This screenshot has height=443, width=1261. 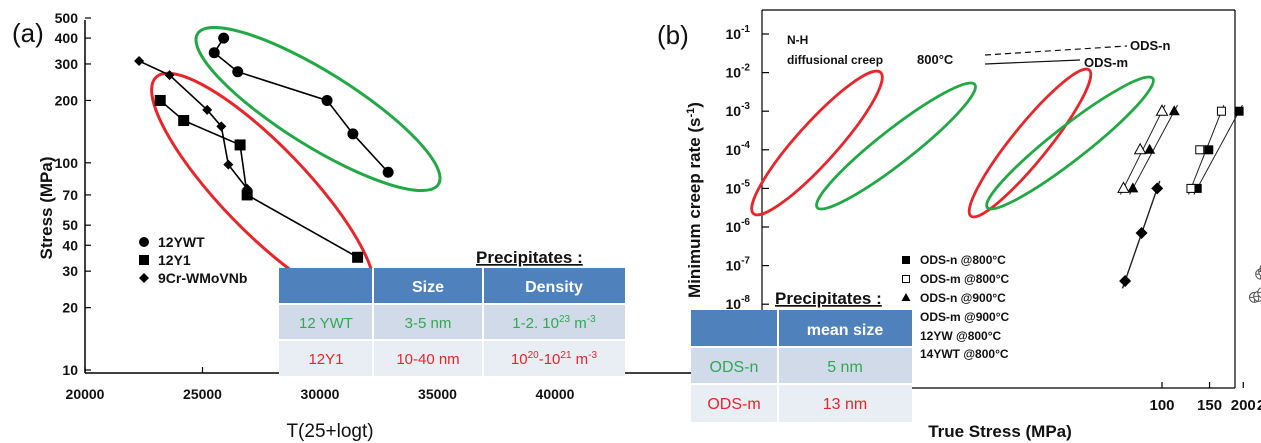 What do you see at coordinates (964, 354) in the screenshot?
I see `panel-b-legend-item: 14YWT @800°C` at bounding box center [964, 354].